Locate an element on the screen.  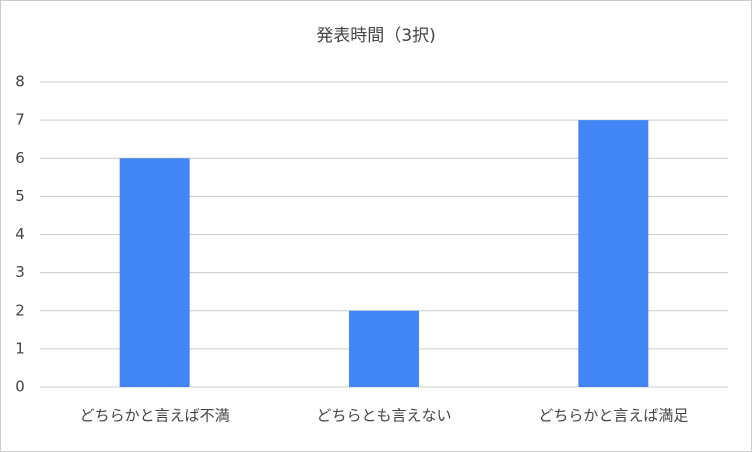
x-tick-label: どちらかと言えば不満 is located at coordinates (155, 416).